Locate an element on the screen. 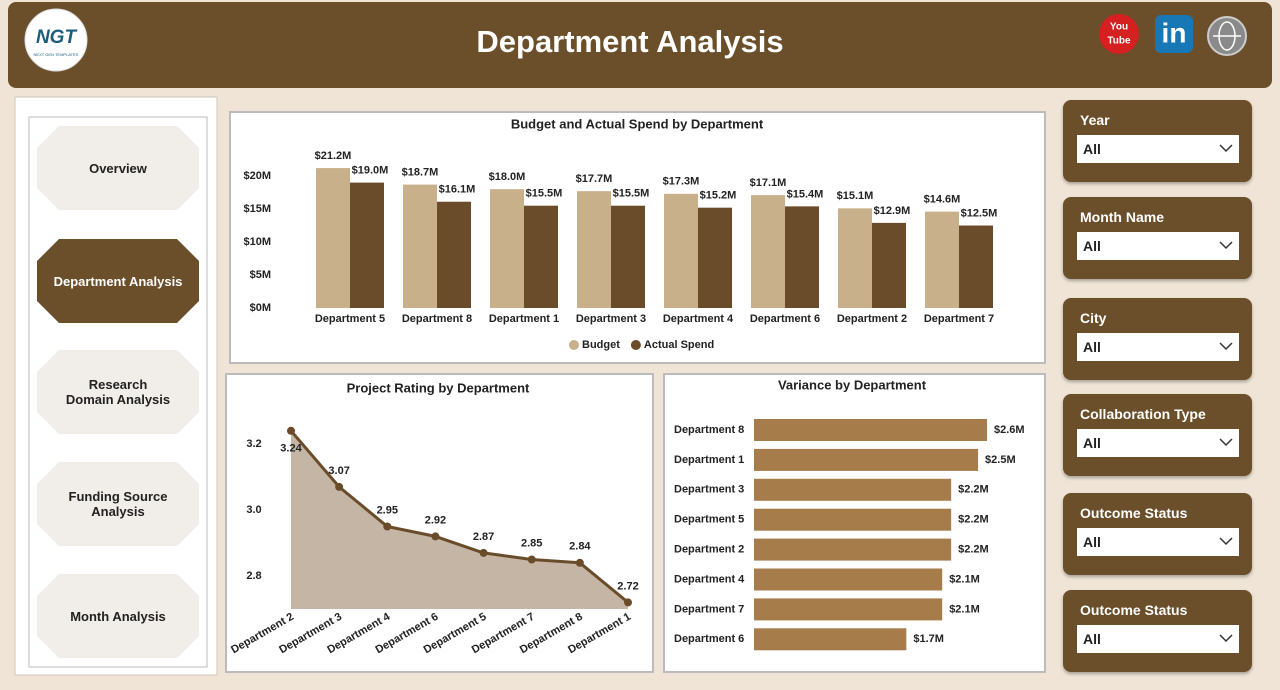 This screenshot has width=1280, height=690. legend-label: Actual Spend is located at coordinates (679, 345).